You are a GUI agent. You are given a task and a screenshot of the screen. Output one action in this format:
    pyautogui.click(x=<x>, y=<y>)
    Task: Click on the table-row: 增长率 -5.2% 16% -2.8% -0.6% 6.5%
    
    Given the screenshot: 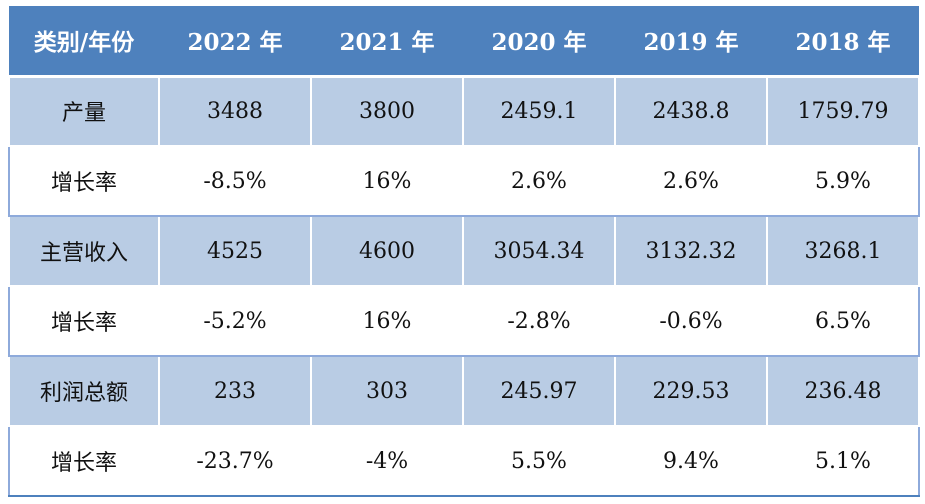 What is the action you would take?
    pyautogui.click(x=464, y=321)
    